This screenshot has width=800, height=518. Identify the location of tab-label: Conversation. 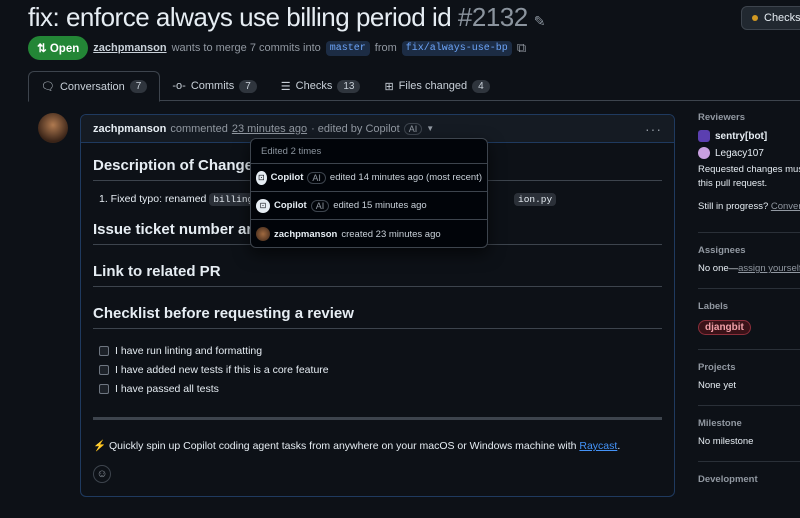
(92, 86).